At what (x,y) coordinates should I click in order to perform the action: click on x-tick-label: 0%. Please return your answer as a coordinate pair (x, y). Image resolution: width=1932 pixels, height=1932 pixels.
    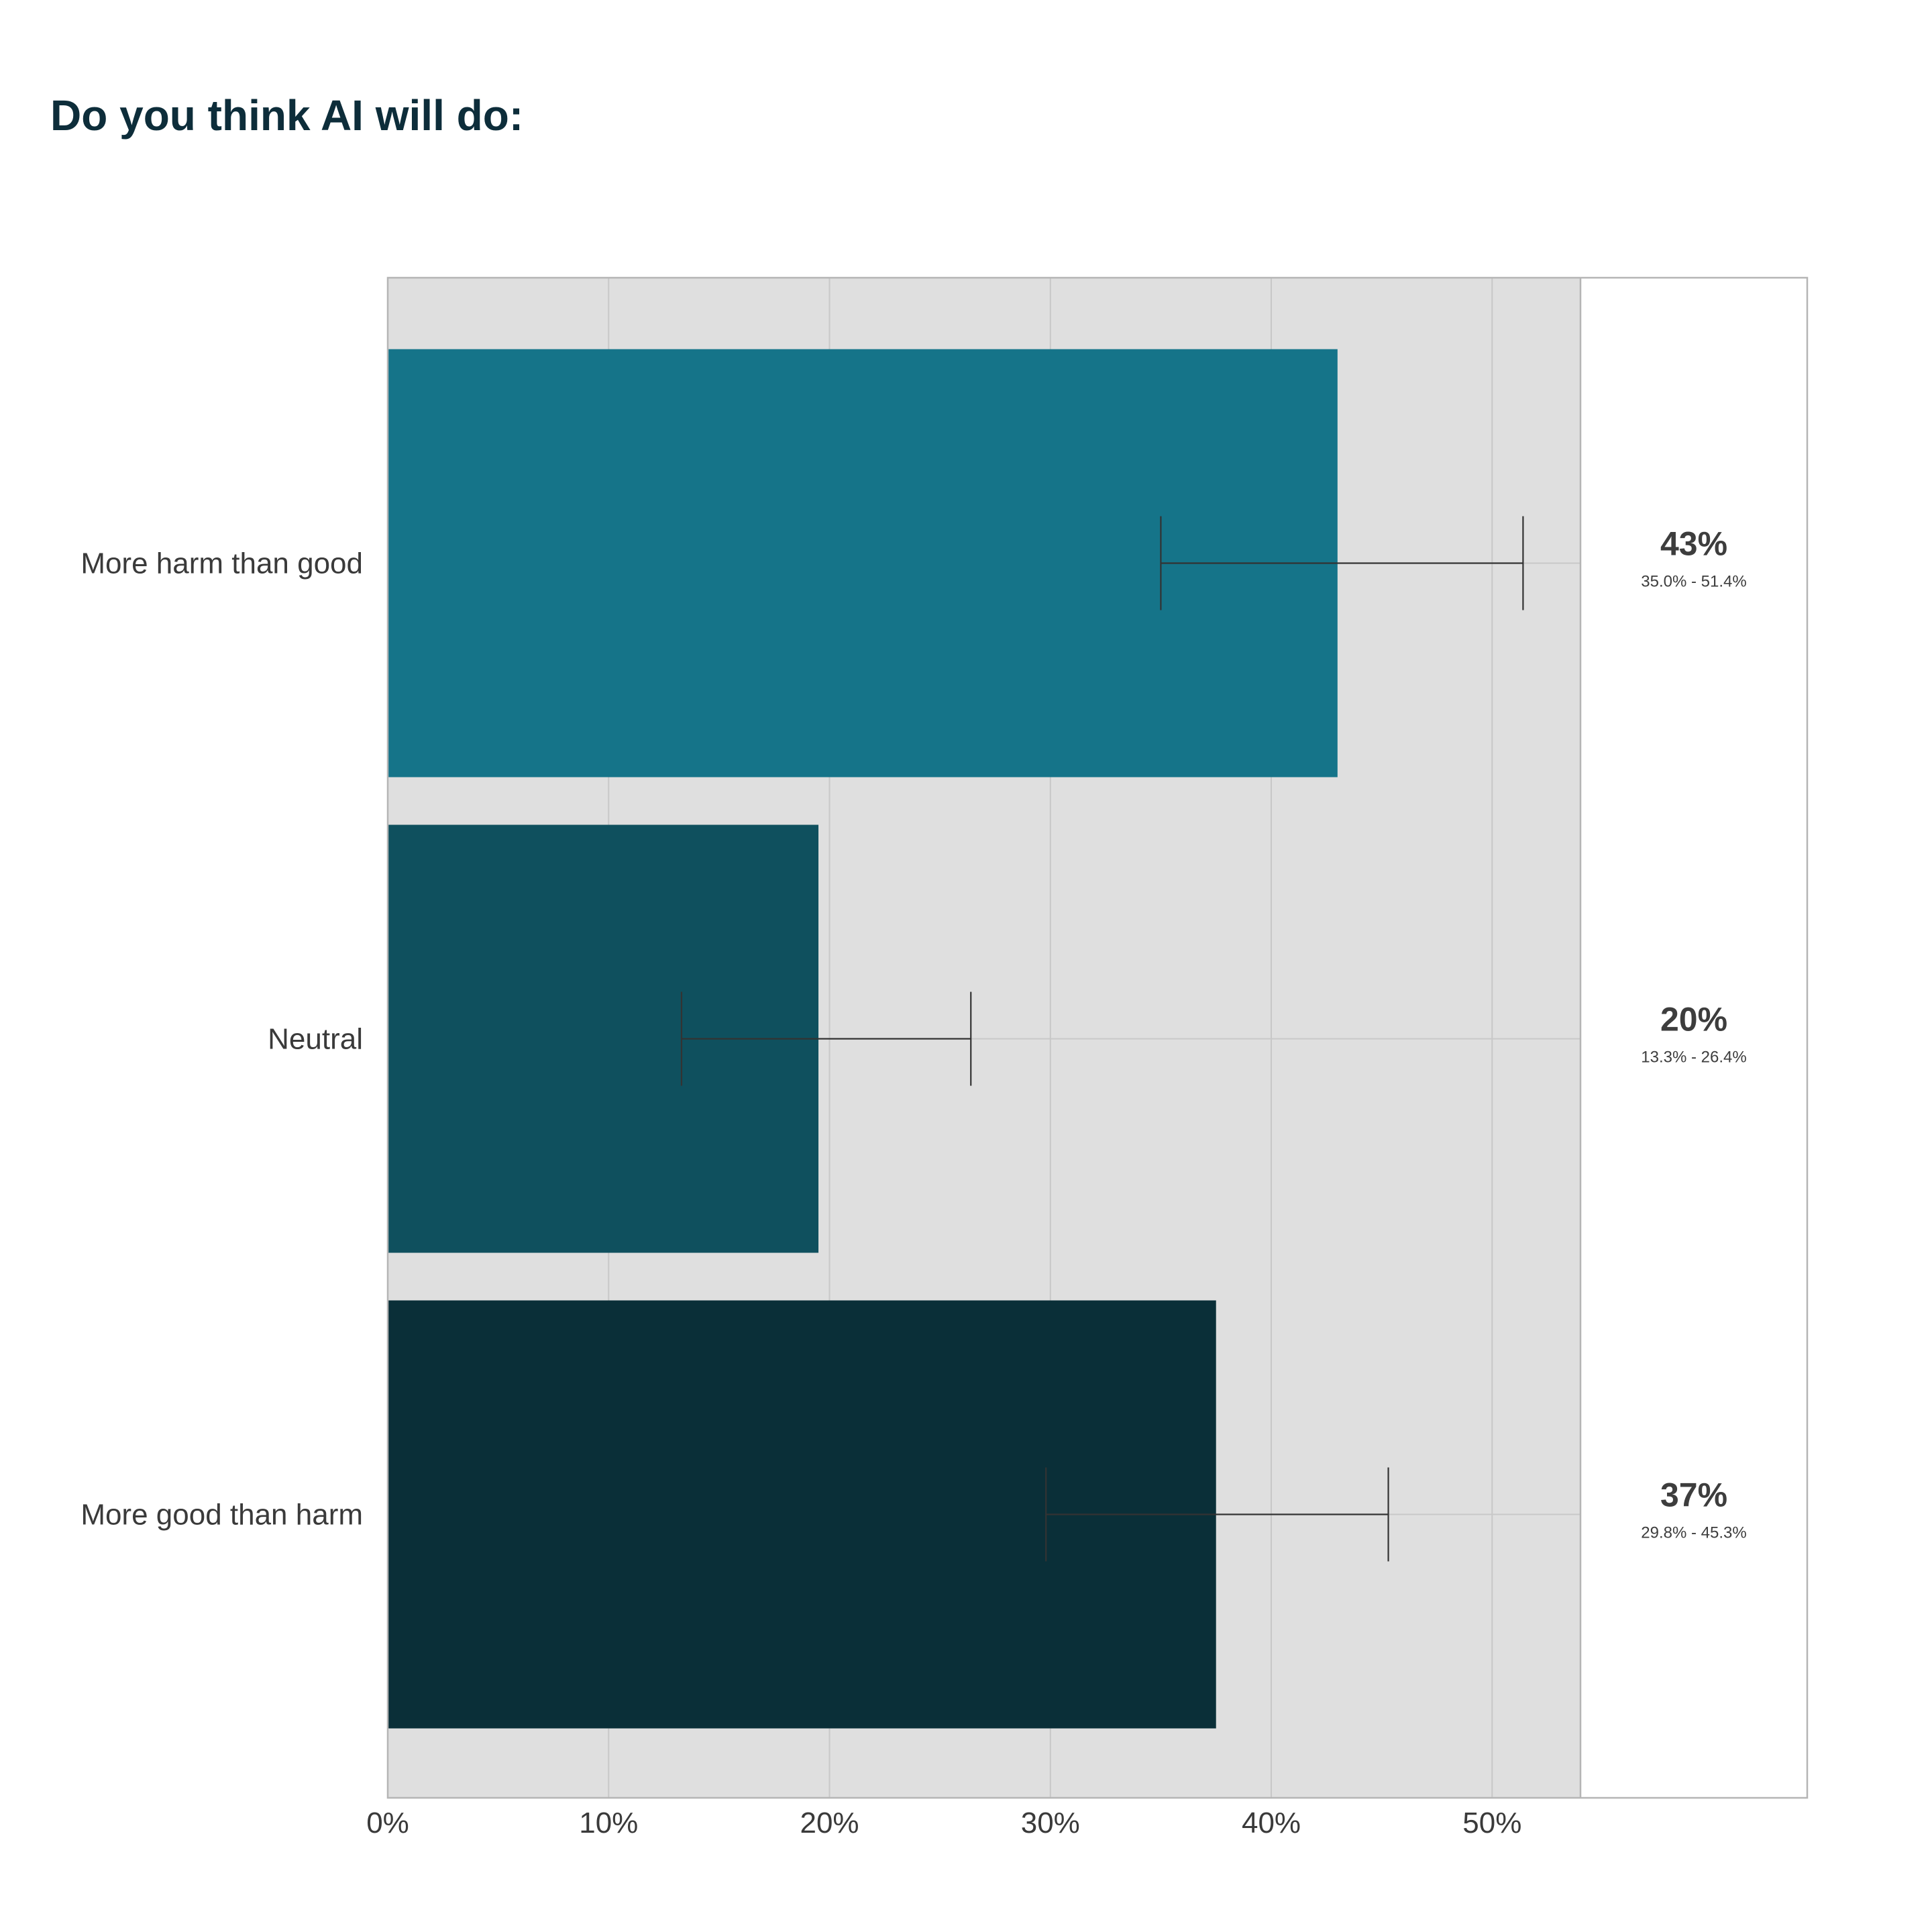
    Looking at the image, I should click on (387, 1823).